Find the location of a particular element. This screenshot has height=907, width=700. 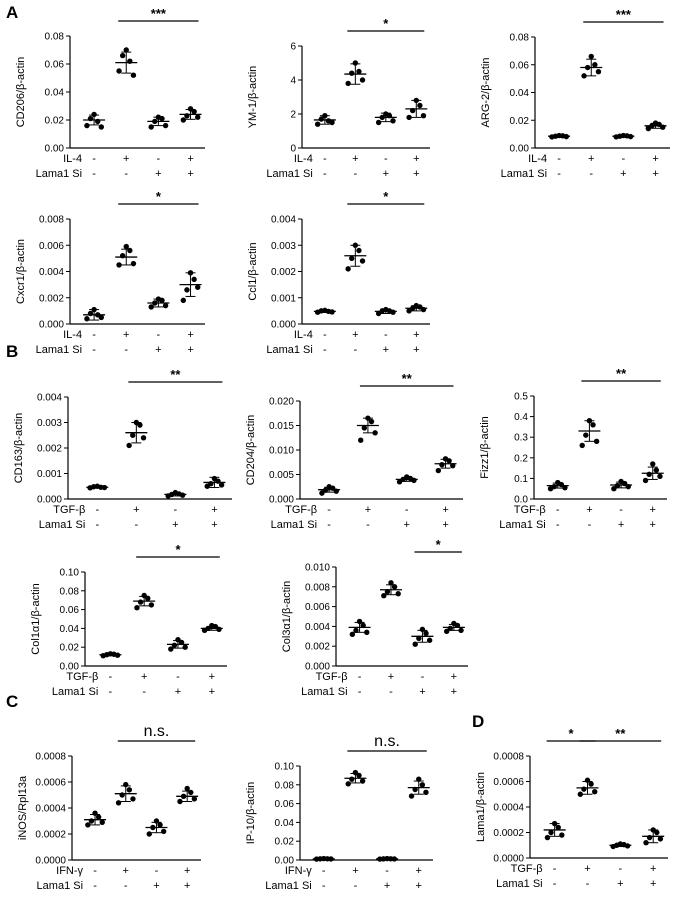

treatment-label: IL-4 is located at coordinates (537, 159).